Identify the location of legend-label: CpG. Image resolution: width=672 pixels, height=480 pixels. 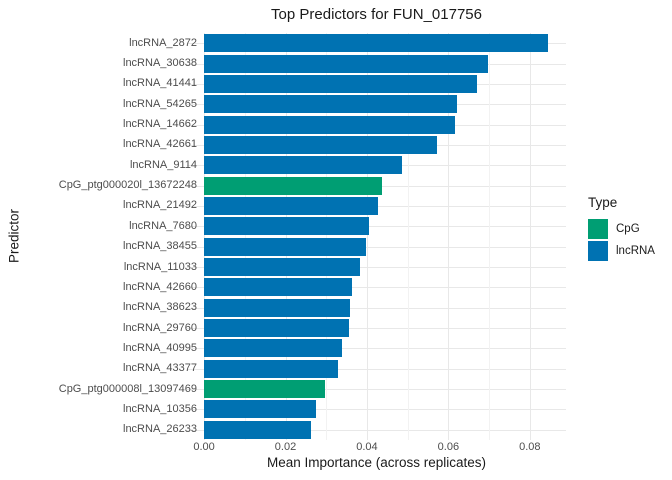
(628, 229).